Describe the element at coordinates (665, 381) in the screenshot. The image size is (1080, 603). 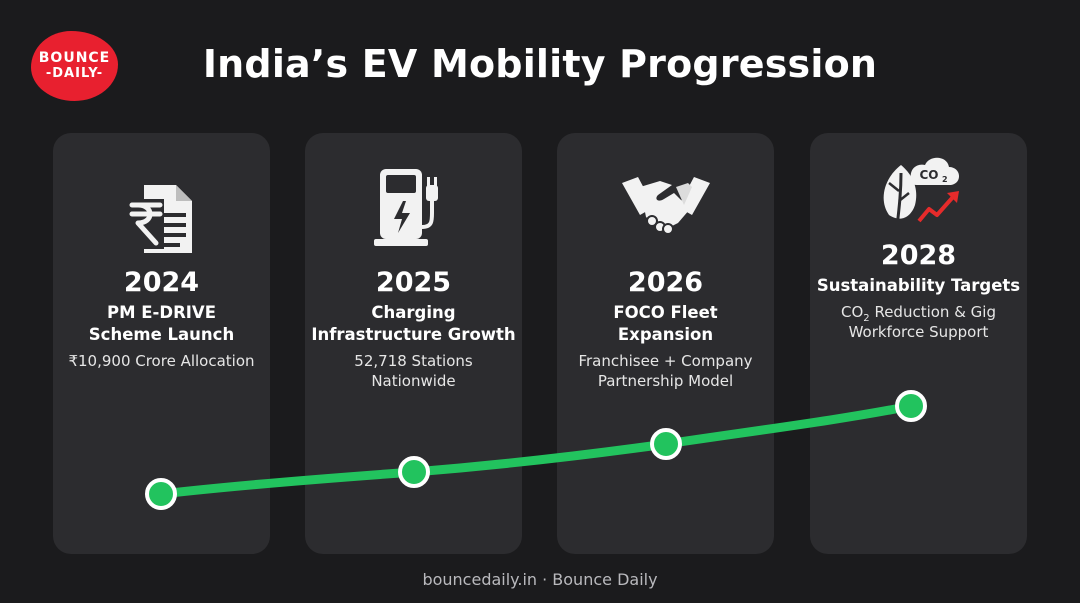
I see `milestone-detail-line-2: Partnership Model` at that location.